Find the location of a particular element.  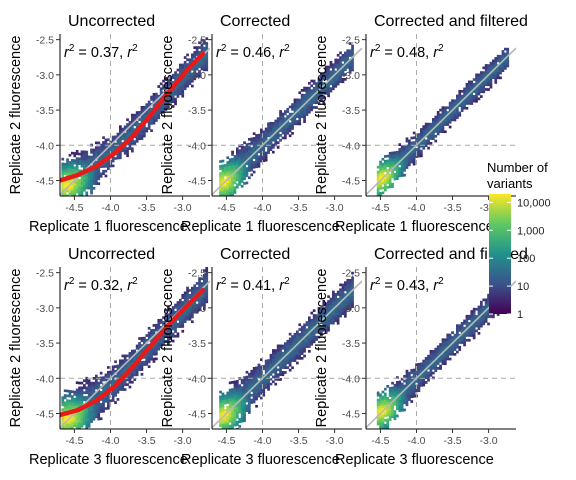

y-tick-label: -3.0 is located at coordinates (197, 309).